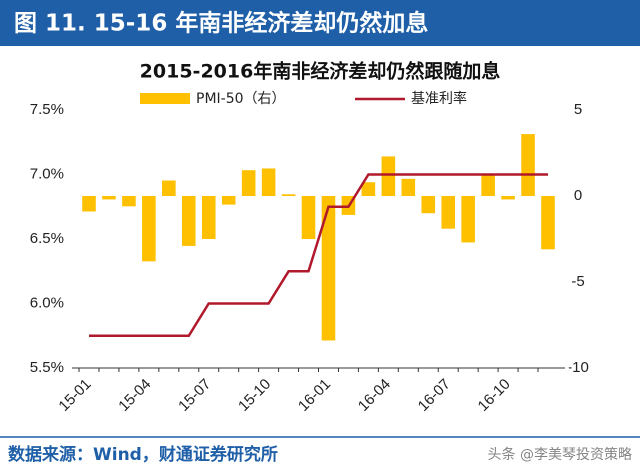 The width and height of the screenshot is (640, 472). What do you see at coordinates (221, 23) in the screenshot?
I see `header-title: 图 11. 15-16 年南非经济差却仍然加息` at bounding box center [221, 23].